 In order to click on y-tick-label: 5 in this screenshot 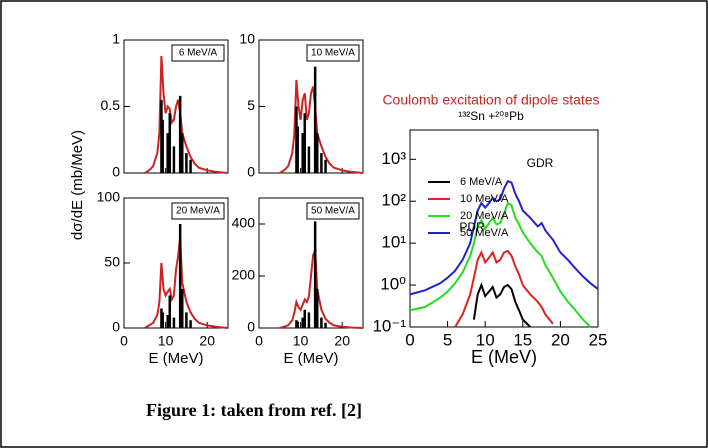, I will do `click(251, 105)`.